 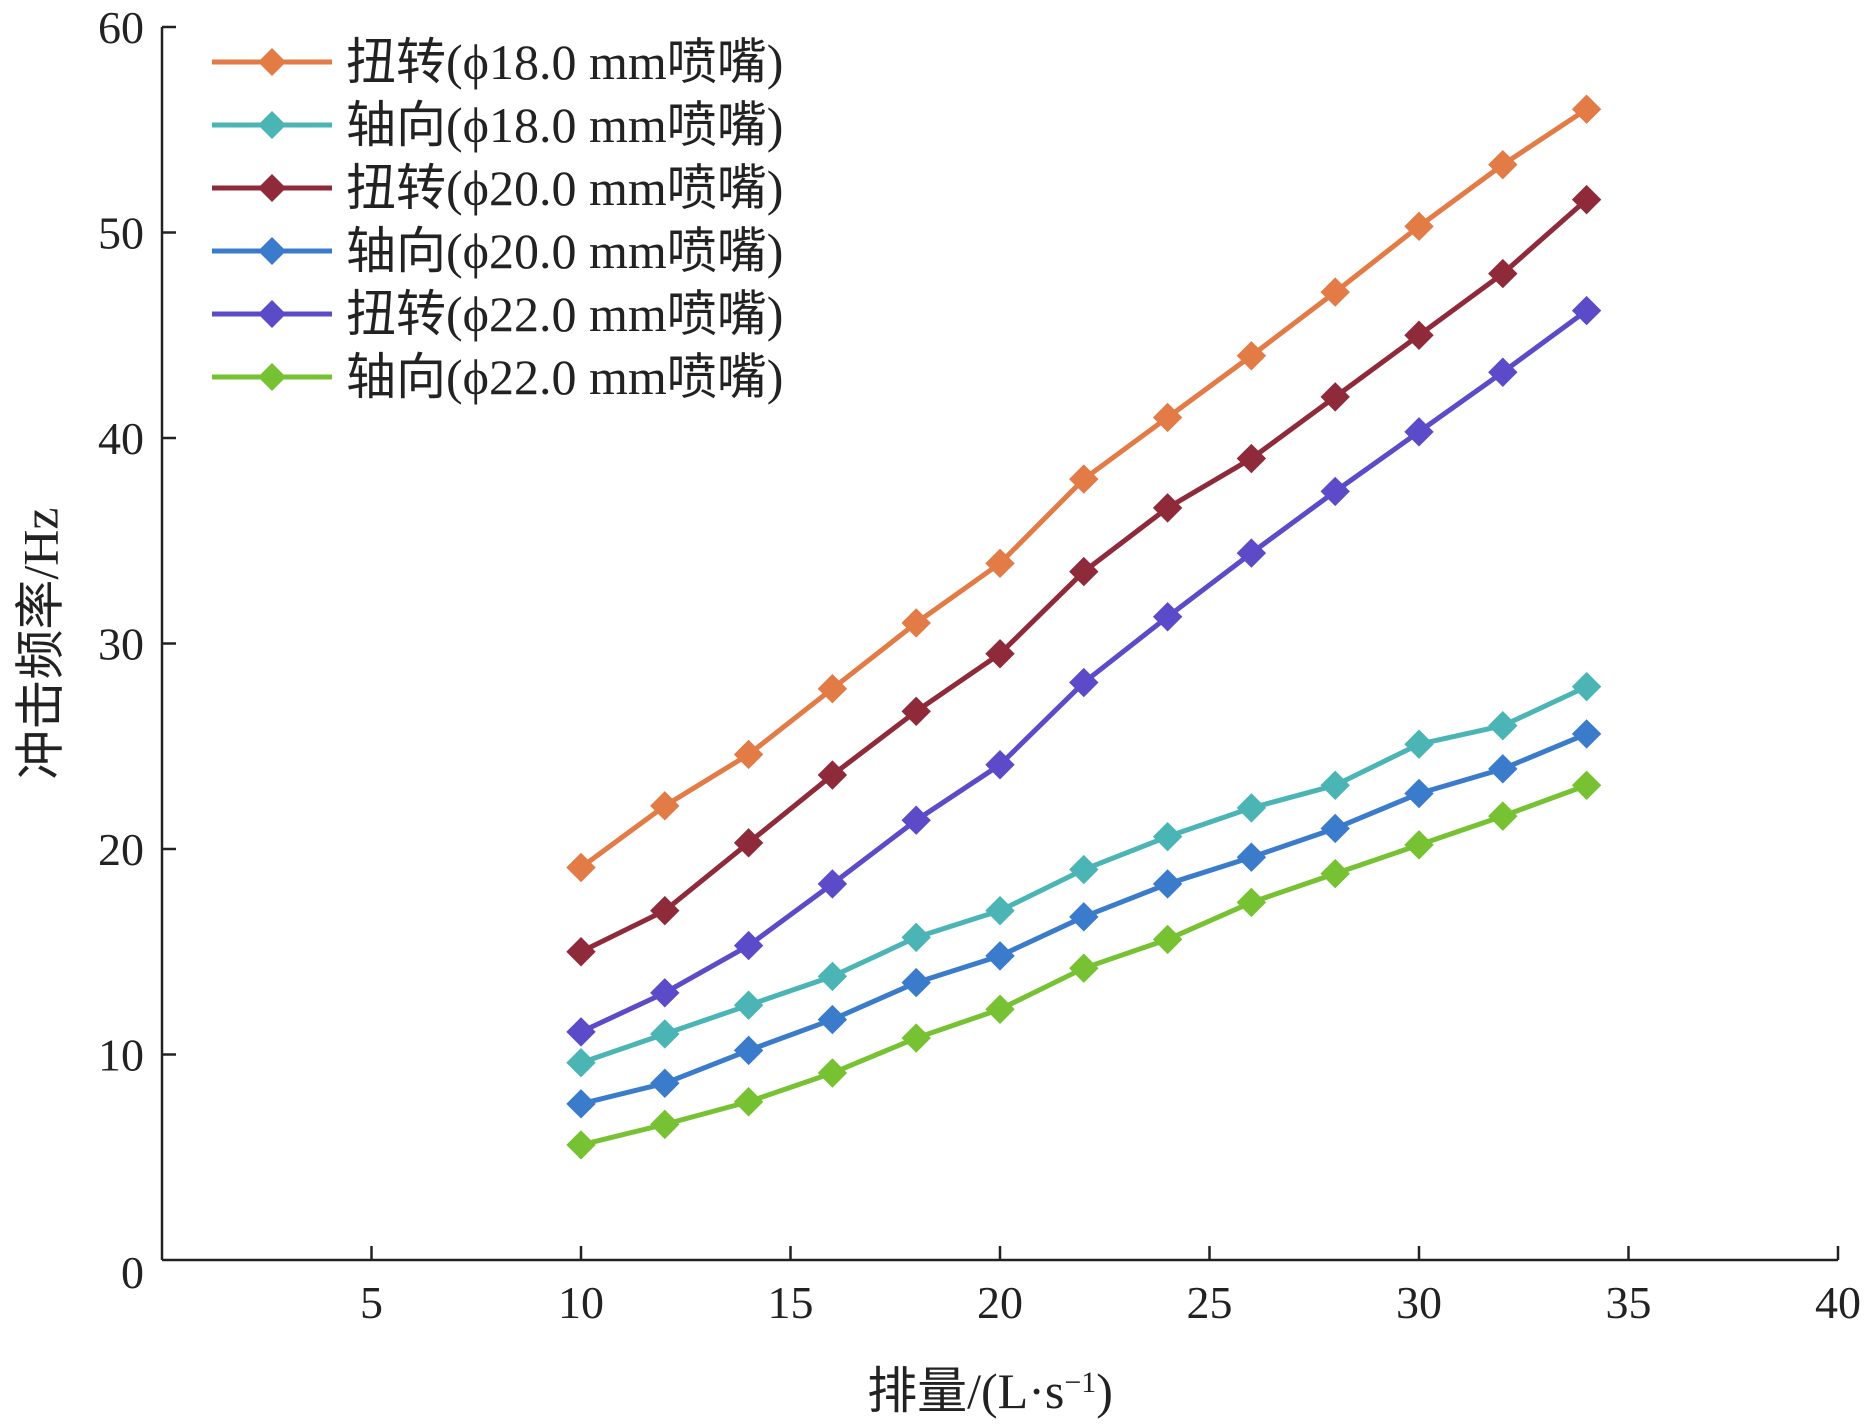 I want to click on y-tick-label: 20, so click(x=121, y=849).